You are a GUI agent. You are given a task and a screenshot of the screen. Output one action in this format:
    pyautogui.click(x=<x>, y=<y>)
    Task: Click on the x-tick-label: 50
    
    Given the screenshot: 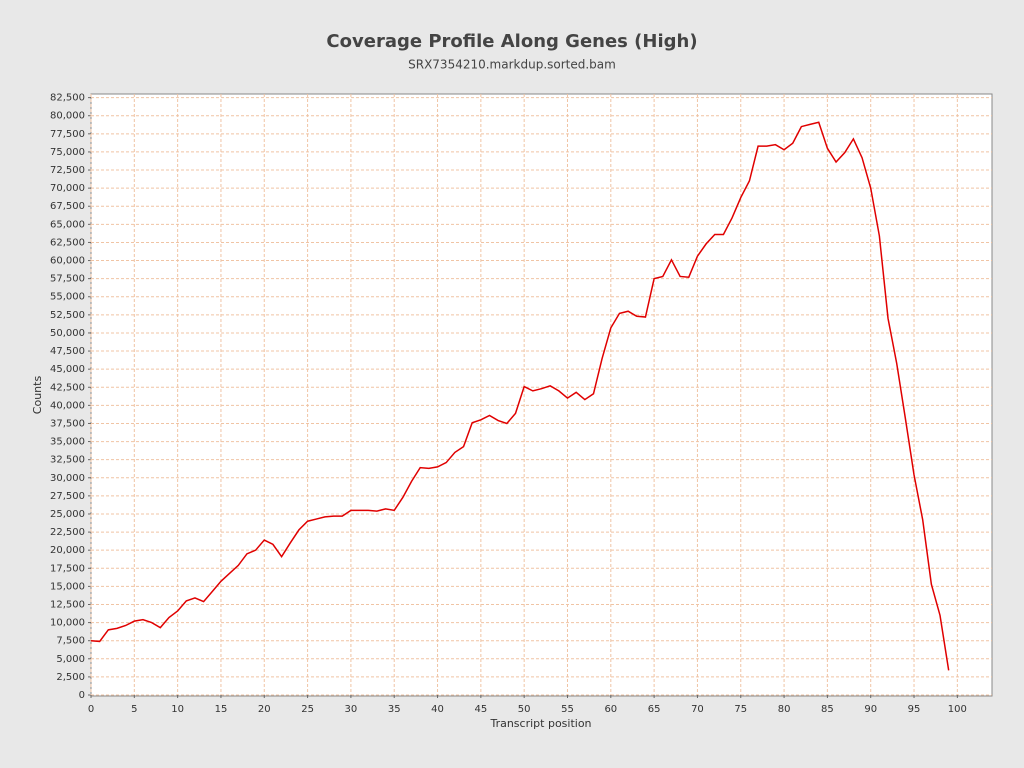 What is the action you would take?
    pyautogui.click(x=524, y=709)
    